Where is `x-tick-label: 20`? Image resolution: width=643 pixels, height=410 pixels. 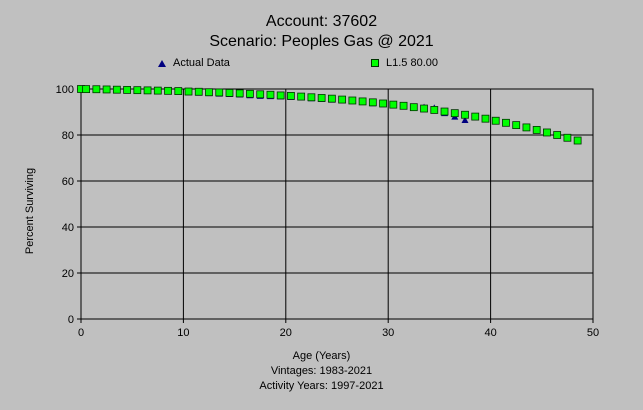
x-tick-label: 20 is located at coordinates (286, 333).